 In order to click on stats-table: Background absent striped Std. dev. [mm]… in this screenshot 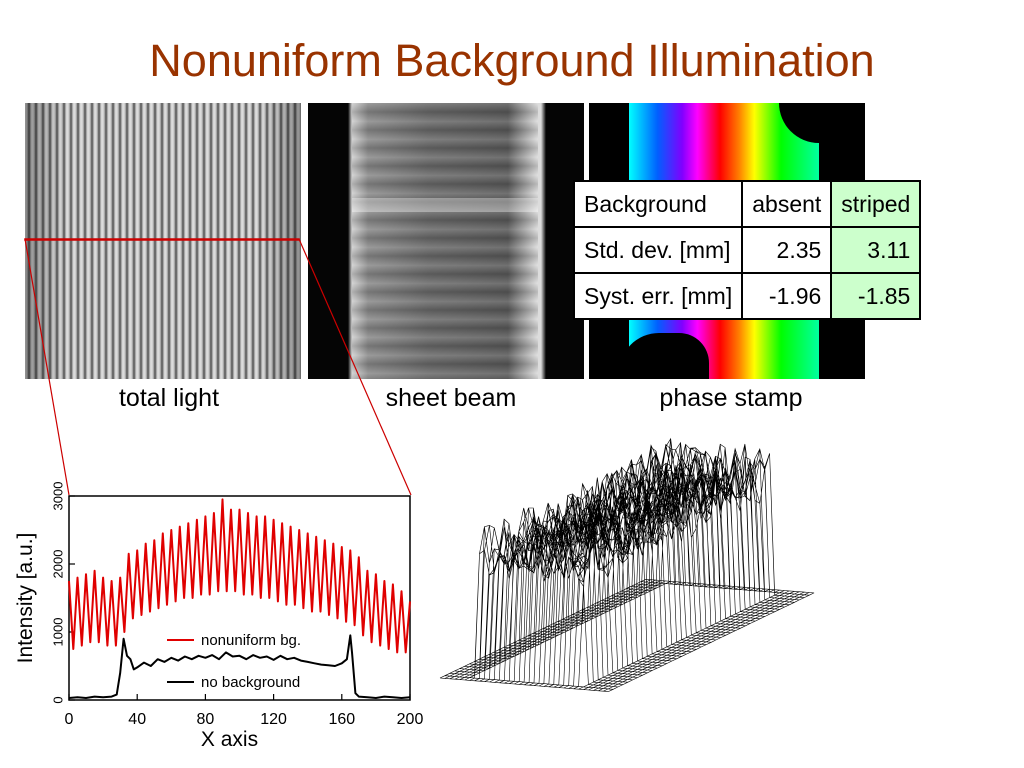, I will do `click(747, 250)`.